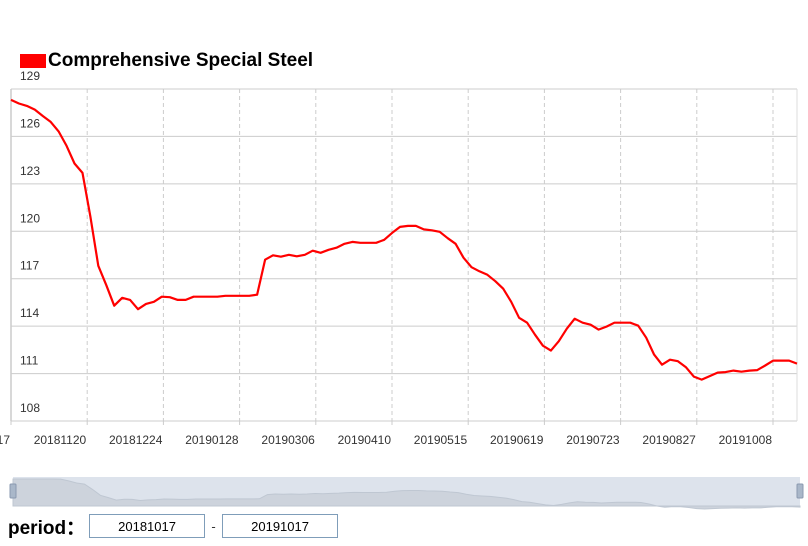  Describe the element at coordinates (30, 218) in the screenshot. I see `y-tick-label: 120` at that location.